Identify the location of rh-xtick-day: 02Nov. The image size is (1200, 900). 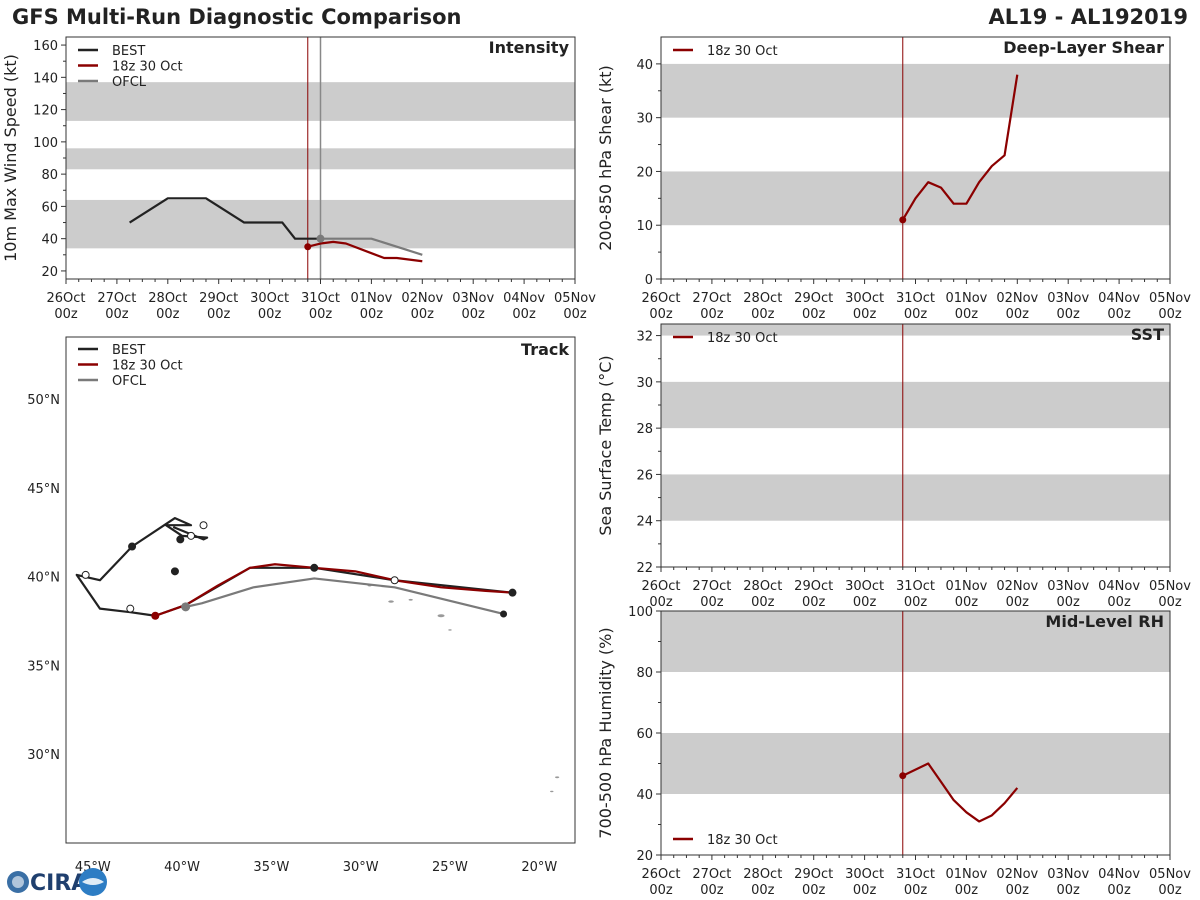
(1017, 874).